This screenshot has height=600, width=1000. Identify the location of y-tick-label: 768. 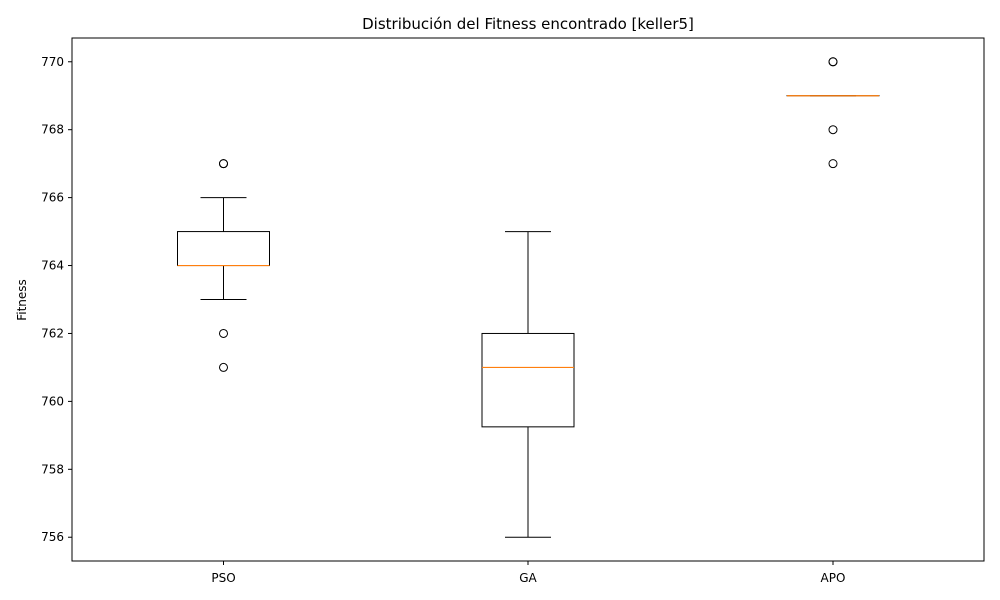
(52, 130).